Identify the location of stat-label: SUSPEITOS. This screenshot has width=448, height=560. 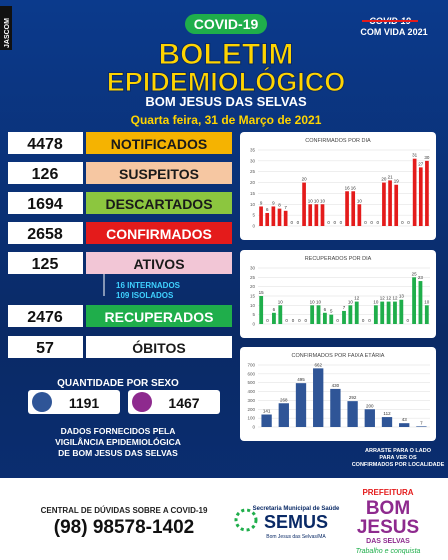
(159, 174).